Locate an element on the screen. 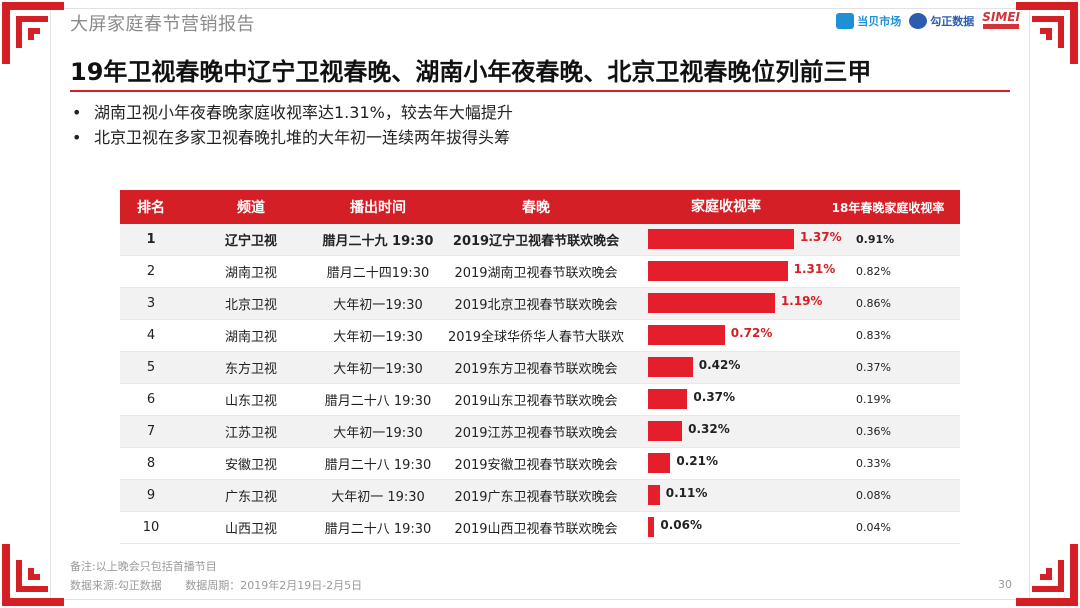 Image resolution: width=1080 pixels, height=608 pixels. rating-cell: 0.21% is located at coordinates (726, 463).